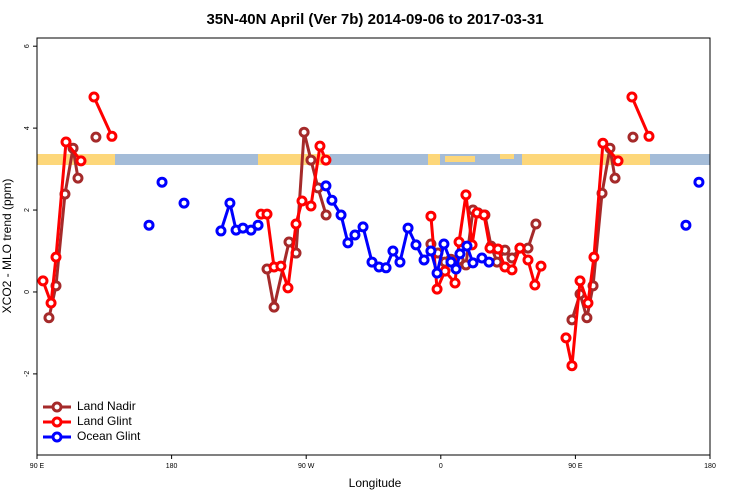 This screenshot has width=750, height=500. Describe the element at coordinates (441, 466) in the screenshot. I see `x-tick-label: 0` at that location.